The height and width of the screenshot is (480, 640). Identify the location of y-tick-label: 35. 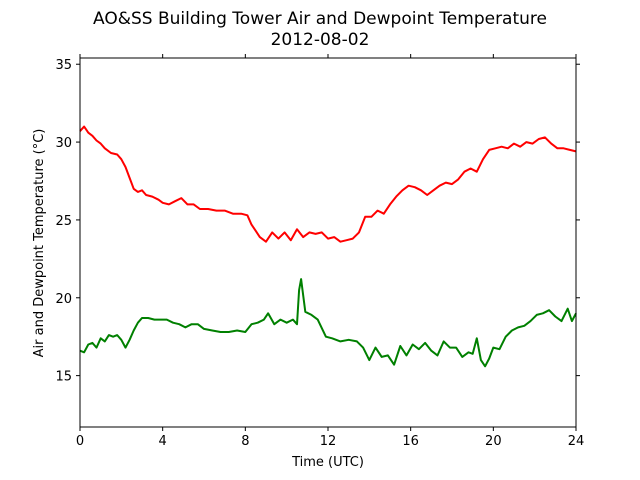
(63, 65).